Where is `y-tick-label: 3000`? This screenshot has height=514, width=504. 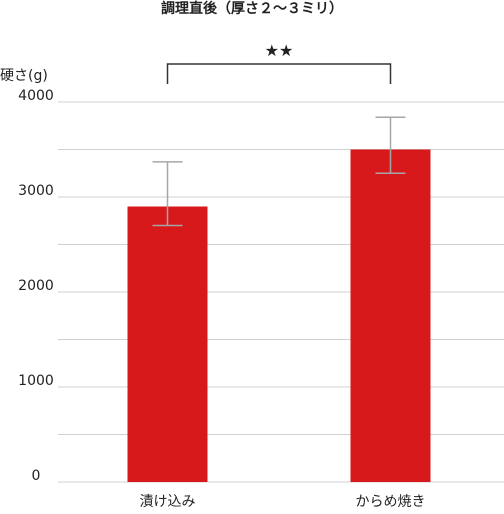
y-tick-label: 3000 is located at coordinates (36, 191).